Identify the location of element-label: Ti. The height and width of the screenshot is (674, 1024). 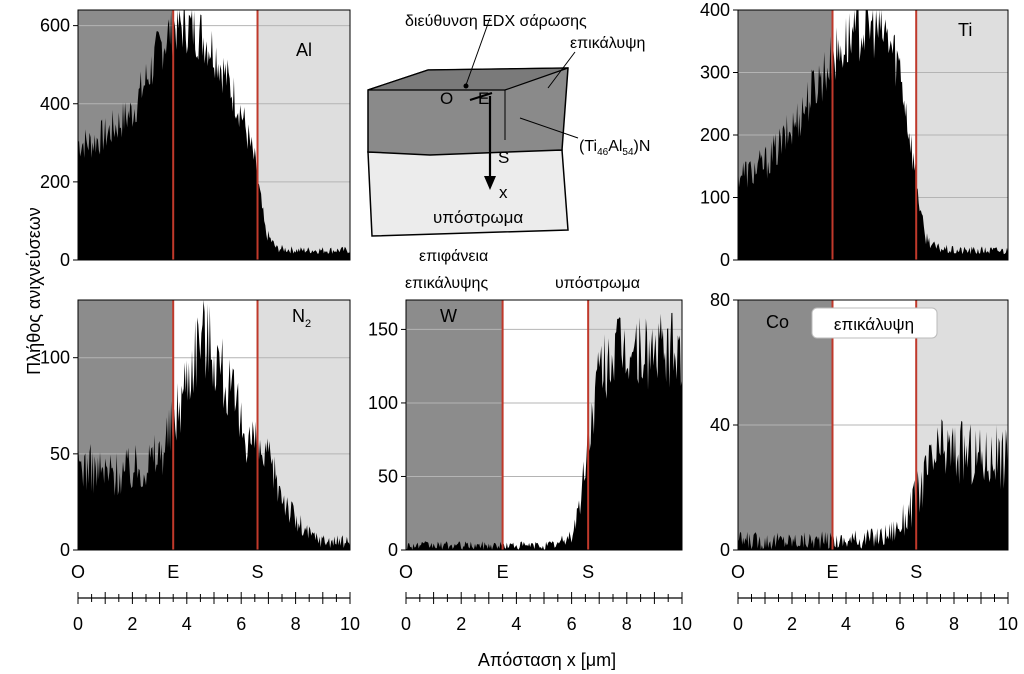
(965, 30).